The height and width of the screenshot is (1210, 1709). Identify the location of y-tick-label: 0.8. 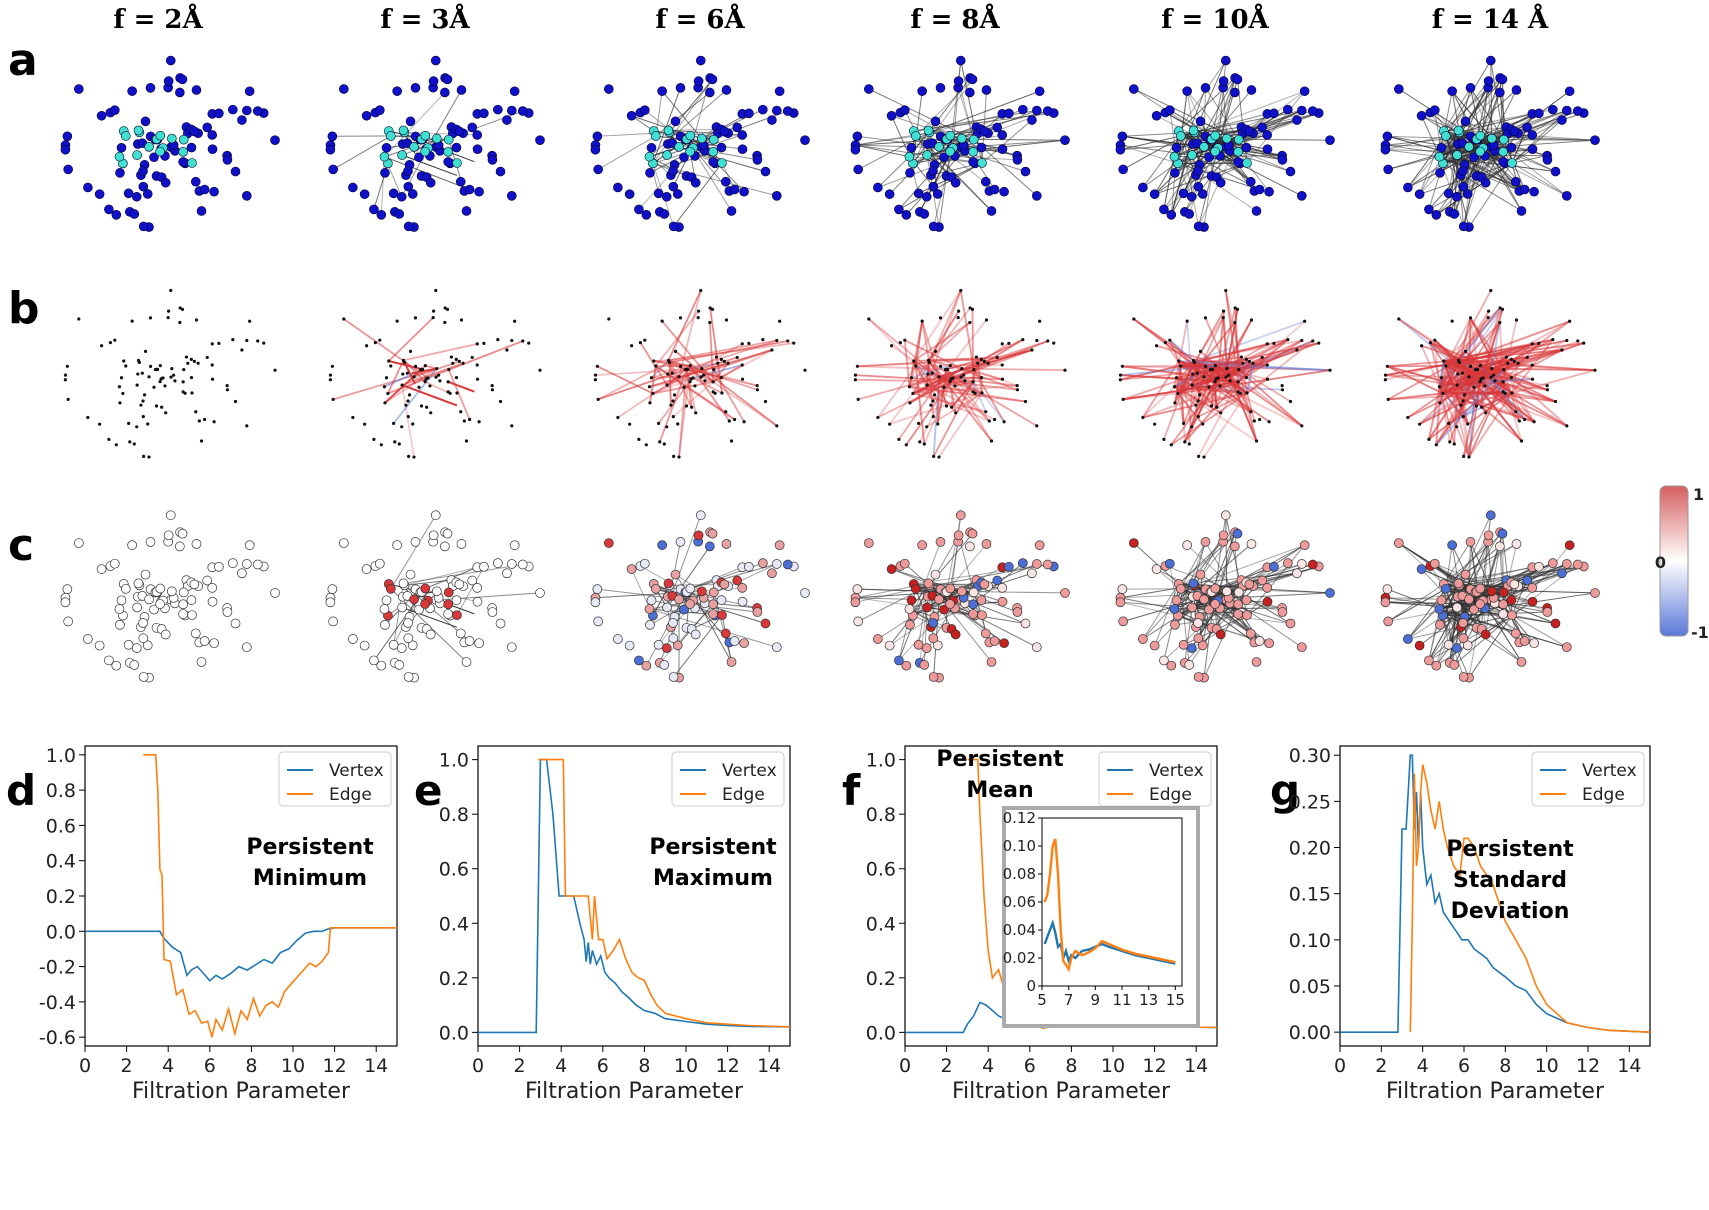
(881, 815).